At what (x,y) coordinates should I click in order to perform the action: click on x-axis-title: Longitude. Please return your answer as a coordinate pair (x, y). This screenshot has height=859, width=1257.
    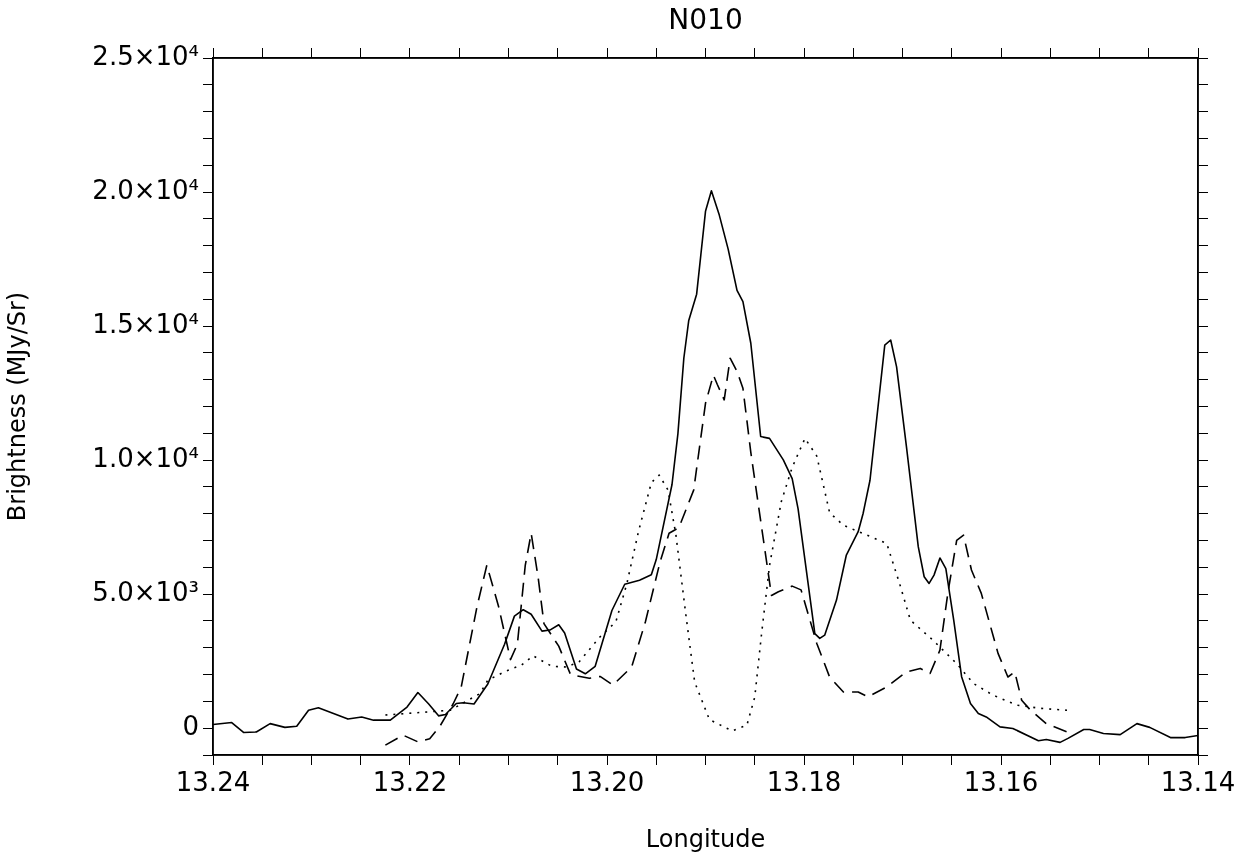
    Looking at the image, I should click on (705, 838).